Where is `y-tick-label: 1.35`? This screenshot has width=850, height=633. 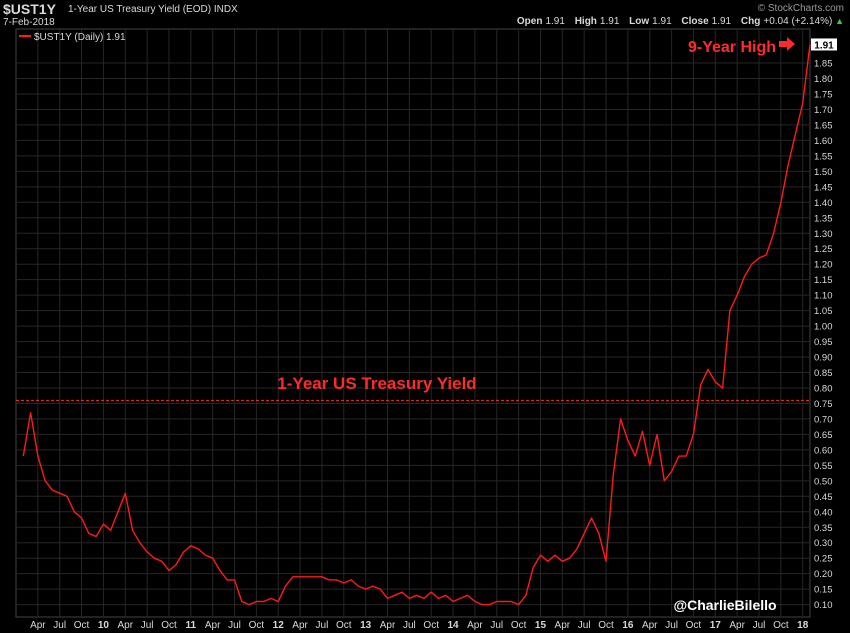 y-tick-label: 1.35 is located at coordinates (823, 218).